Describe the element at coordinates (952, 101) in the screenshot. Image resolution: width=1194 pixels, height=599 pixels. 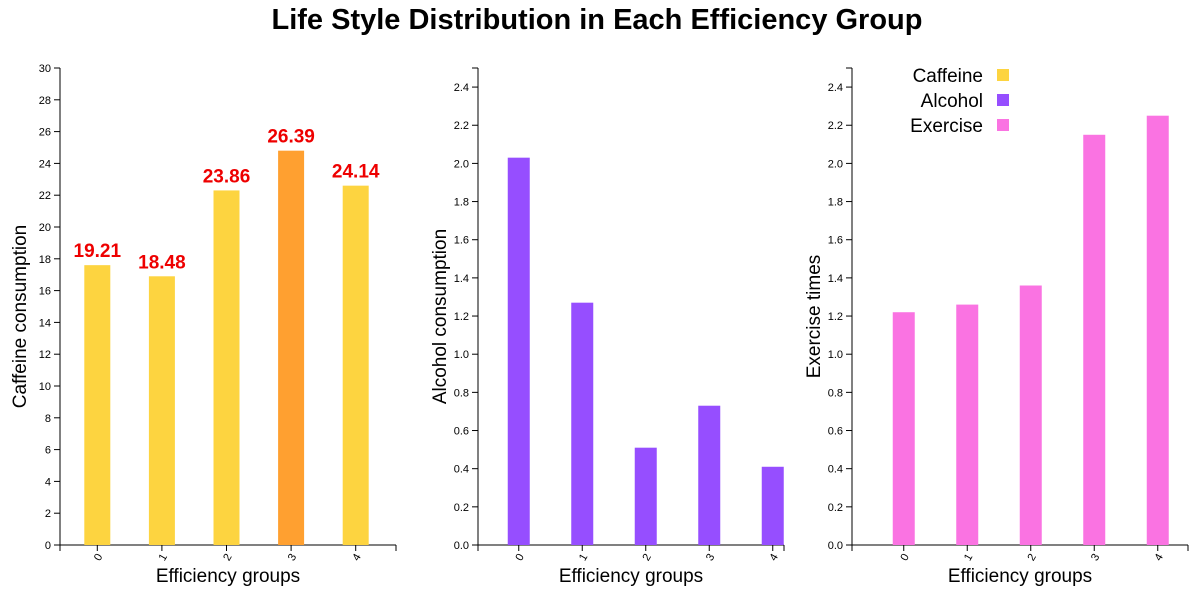
I see `legend-label: Alcohol` at that location.